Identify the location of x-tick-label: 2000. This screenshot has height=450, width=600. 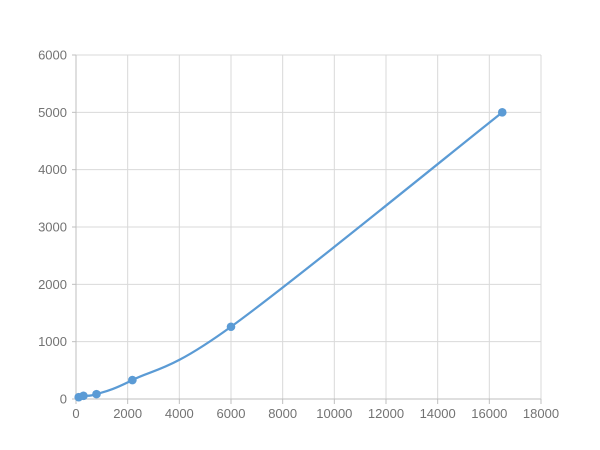
(127, 413).